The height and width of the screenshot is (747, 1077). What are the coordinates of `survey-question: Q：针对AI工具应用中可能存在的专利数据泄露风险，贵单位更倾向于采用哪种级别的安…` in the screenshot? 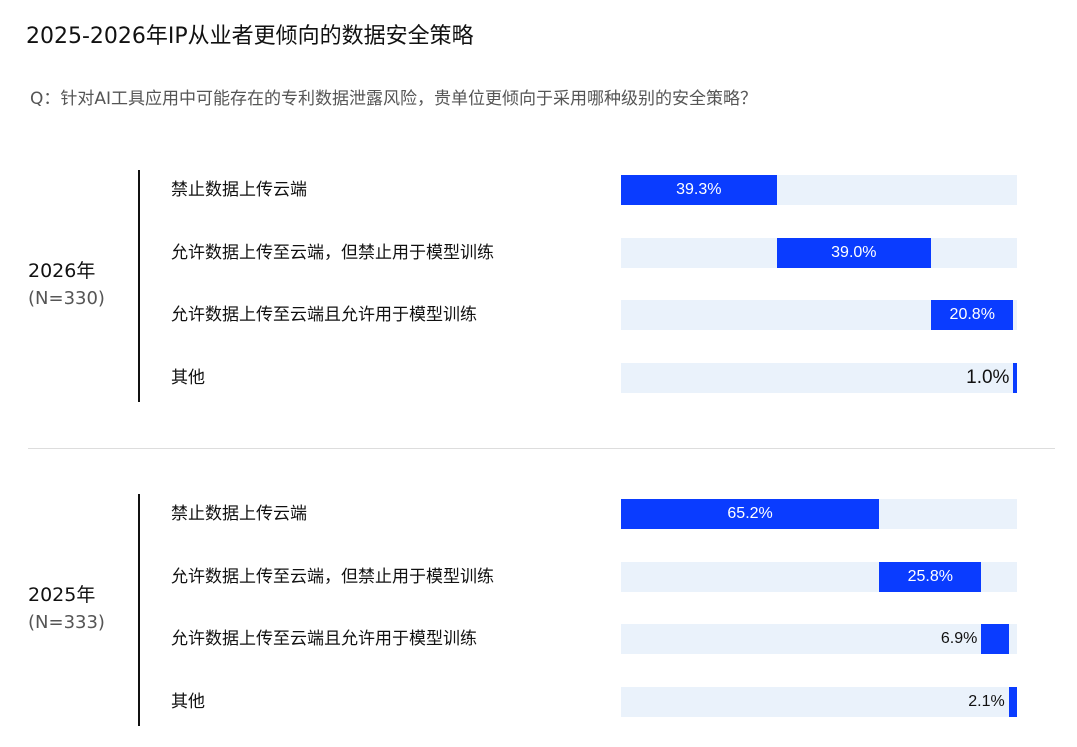 It's located at (394, 99).